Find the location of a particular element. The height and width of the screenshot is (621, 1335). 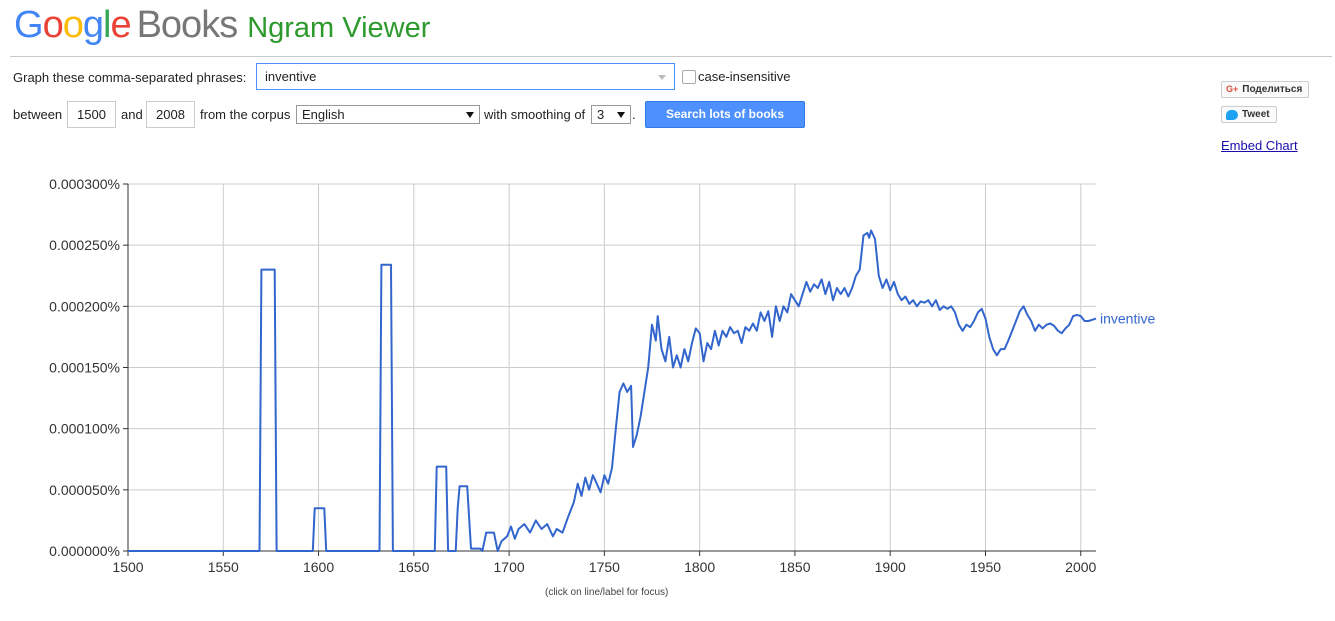

y-tick-label: 0.000200% is located at coordinates (84, 306).